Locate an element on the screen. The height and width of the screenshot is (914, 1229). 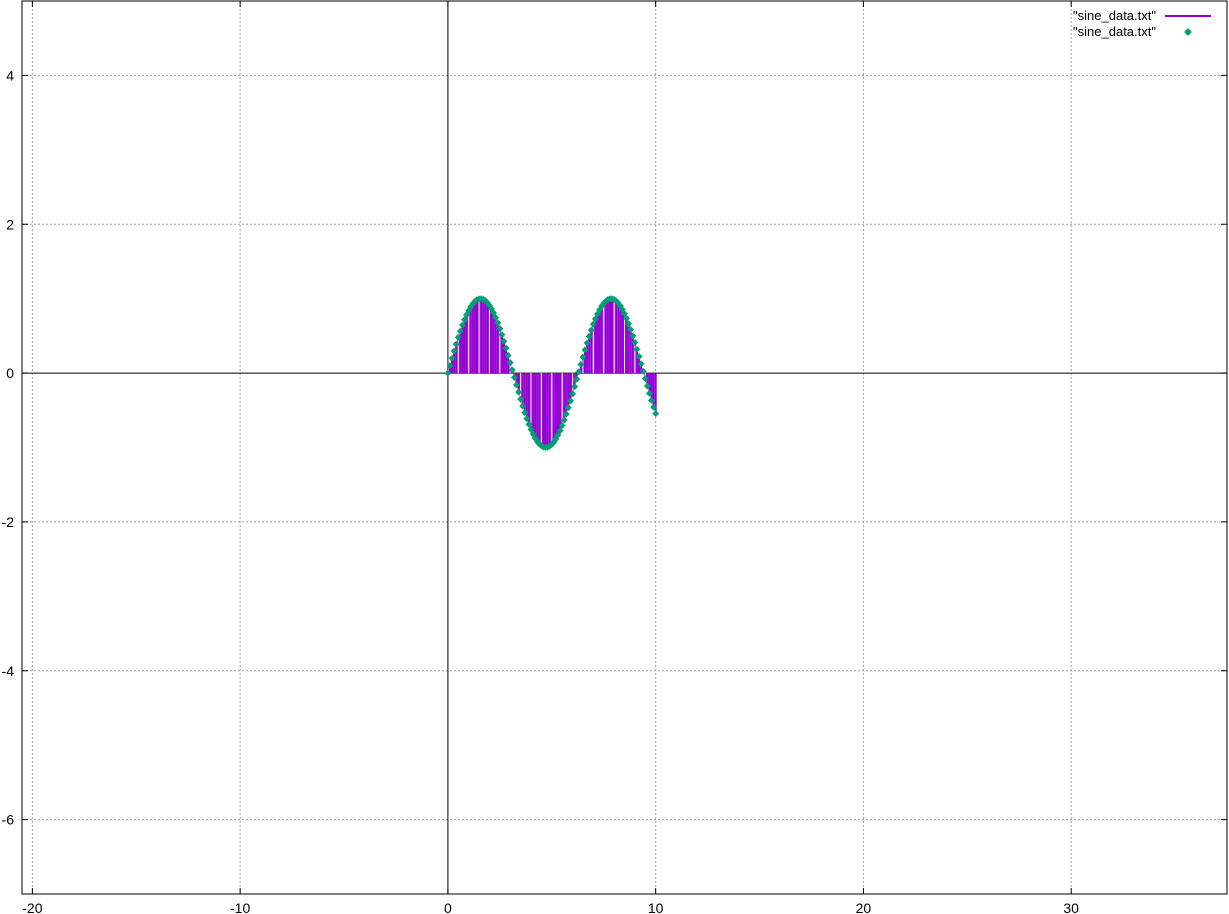
x-tick-label: 20 is located at coordinates (864, 907).